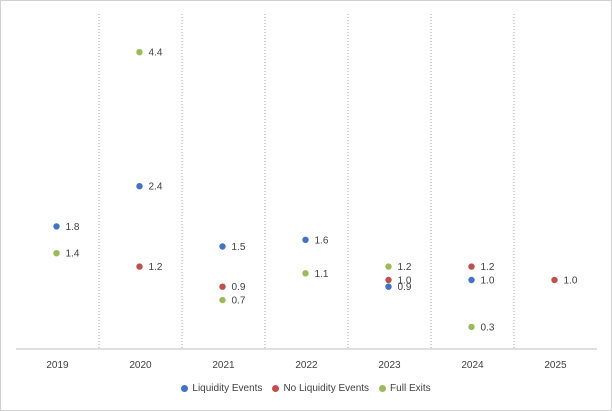  I want to click on data-label: 1.6, so click(322, 240).